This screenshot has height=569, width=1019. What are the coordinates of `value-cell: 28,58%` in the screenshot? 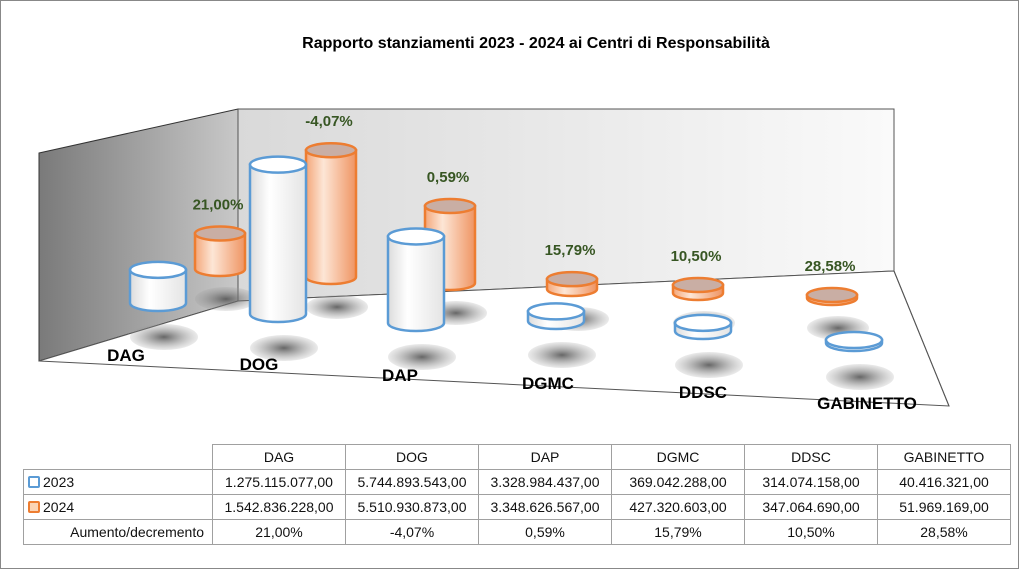 It's located at (944, 532).